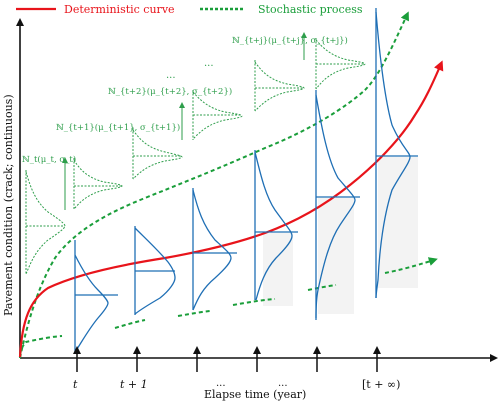 The image size is (500, 407). Describe the element at coordinates (170, 91) in the screenshot. I see `dist-label-t2: ℕ_{t+2}(μ_{t+2}, σ_{t+2})` at that location.